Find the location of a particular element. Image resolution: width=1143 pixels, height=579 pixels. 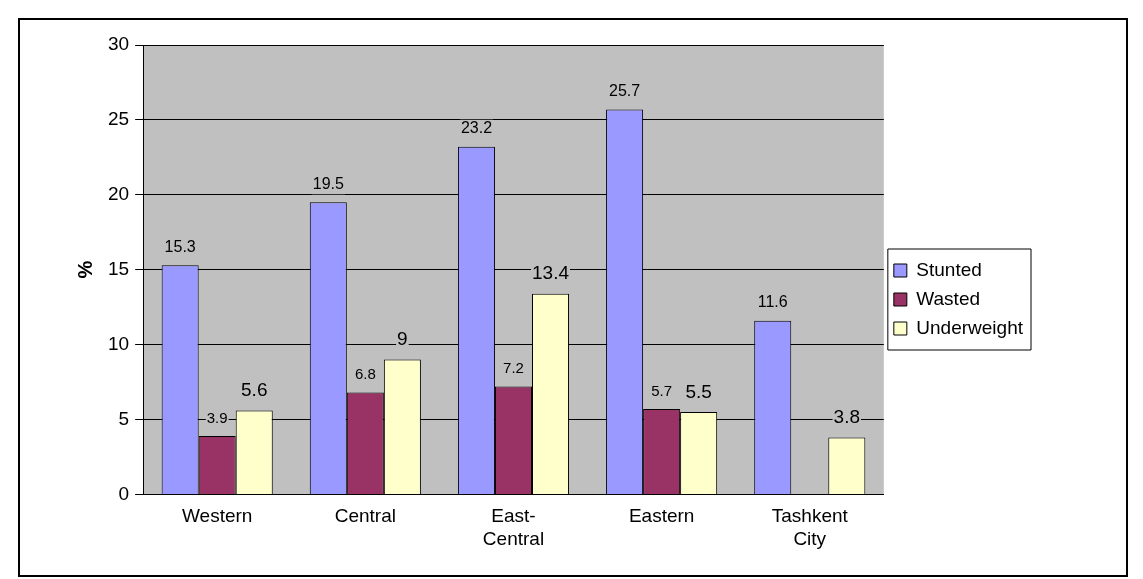

y-tick-label: 5 is located at coordinates (124, 418).